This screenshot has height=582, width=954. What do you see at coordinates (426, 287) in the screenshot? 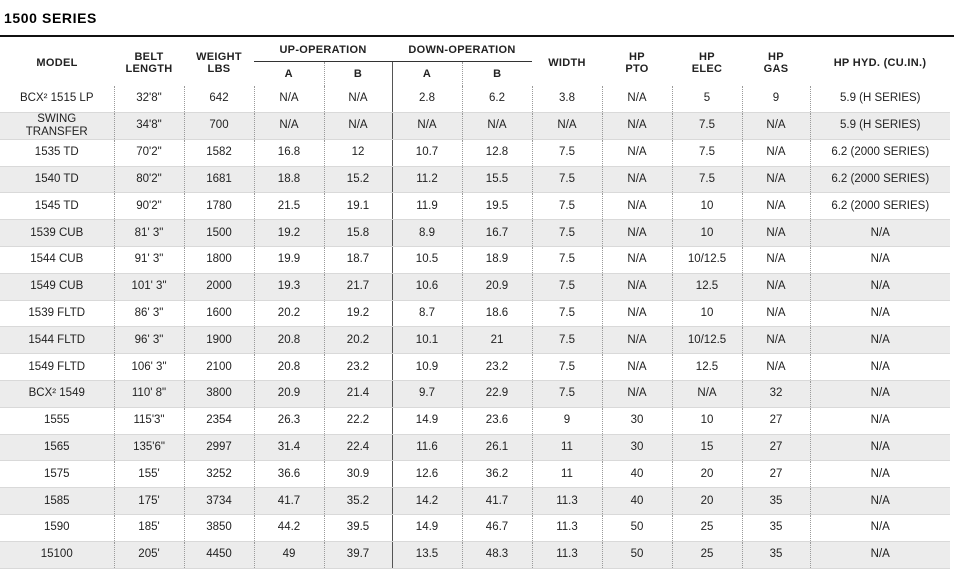
I see `cell-down-a: 10.6` at bounding box center [426, 287].